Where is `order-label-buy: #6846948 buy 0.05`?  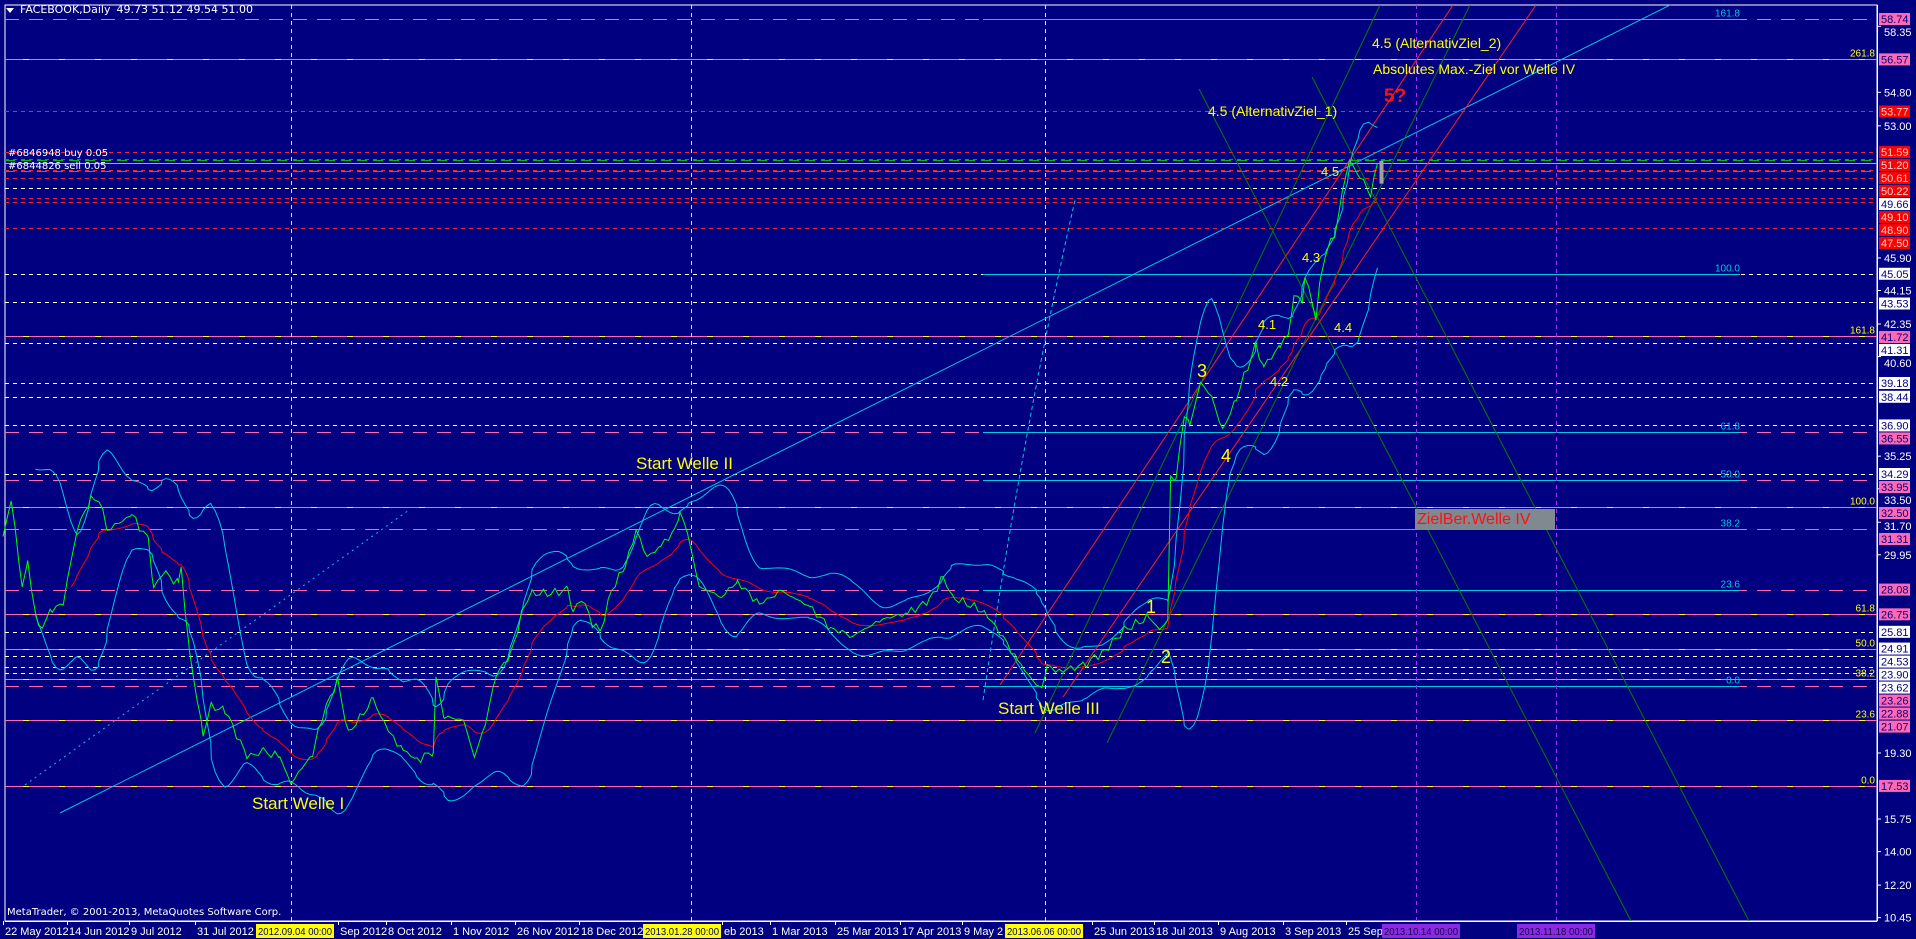 order-label-buy: #6846948 buy 0.05 is located at coordinates (58, 153).